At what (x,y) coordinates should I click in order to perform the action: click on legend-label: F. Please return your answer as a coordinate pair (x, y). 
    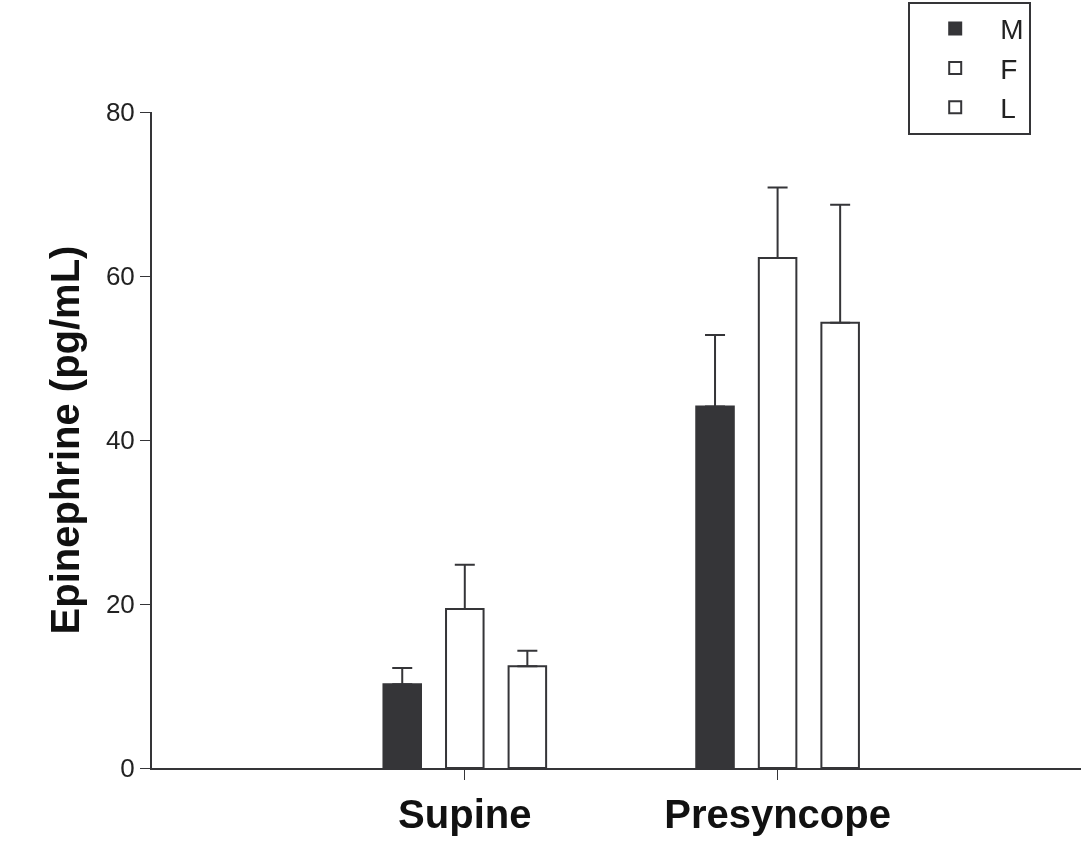
    Looking at the image, I should click on (1009, 69).